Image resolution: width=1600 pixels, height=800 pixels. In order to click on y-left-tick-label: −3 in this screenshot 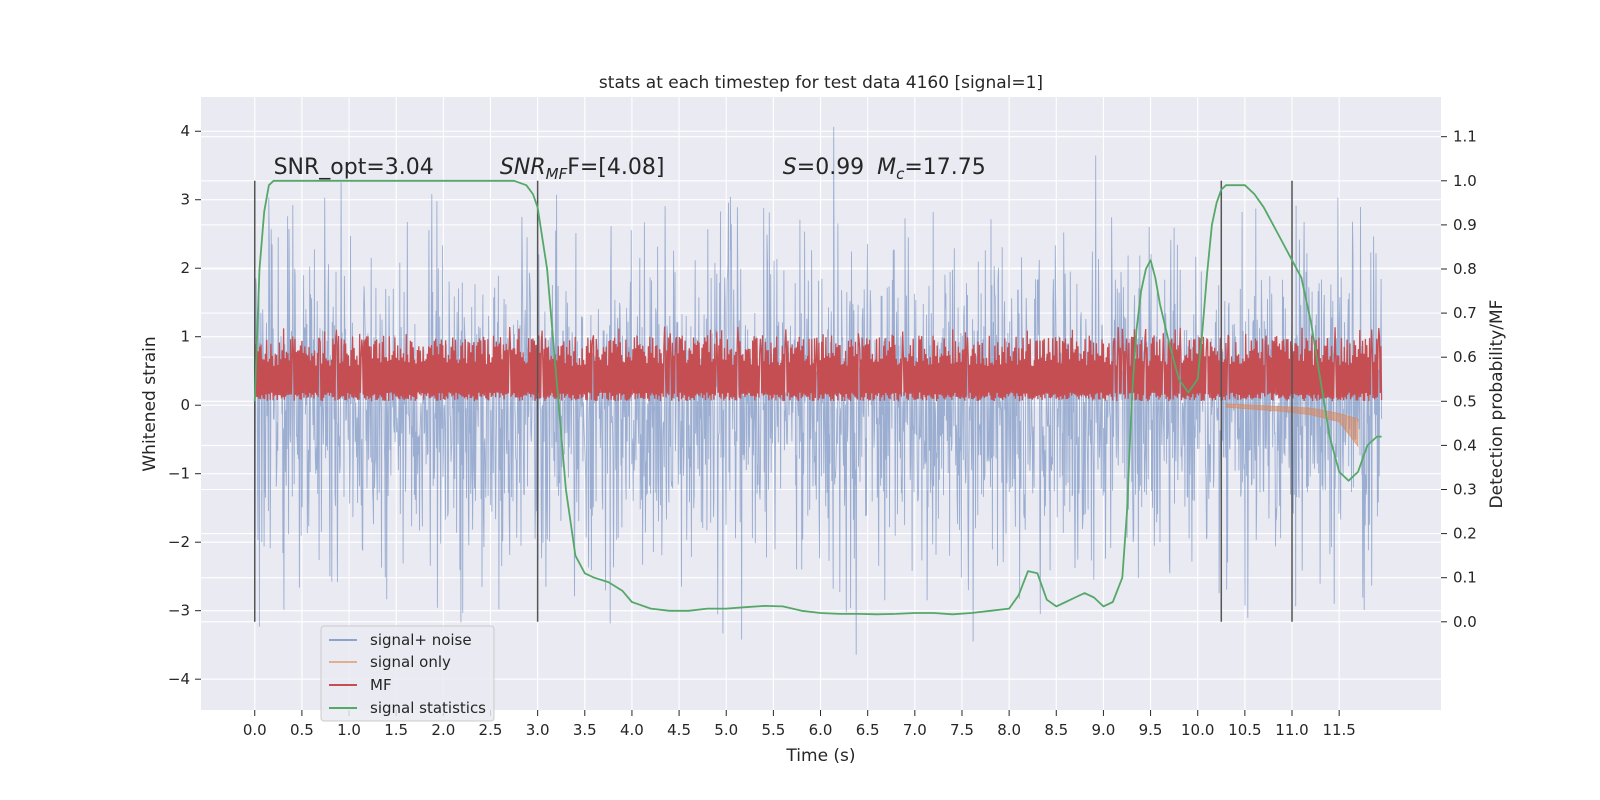, I will do `click(179, 611)`.